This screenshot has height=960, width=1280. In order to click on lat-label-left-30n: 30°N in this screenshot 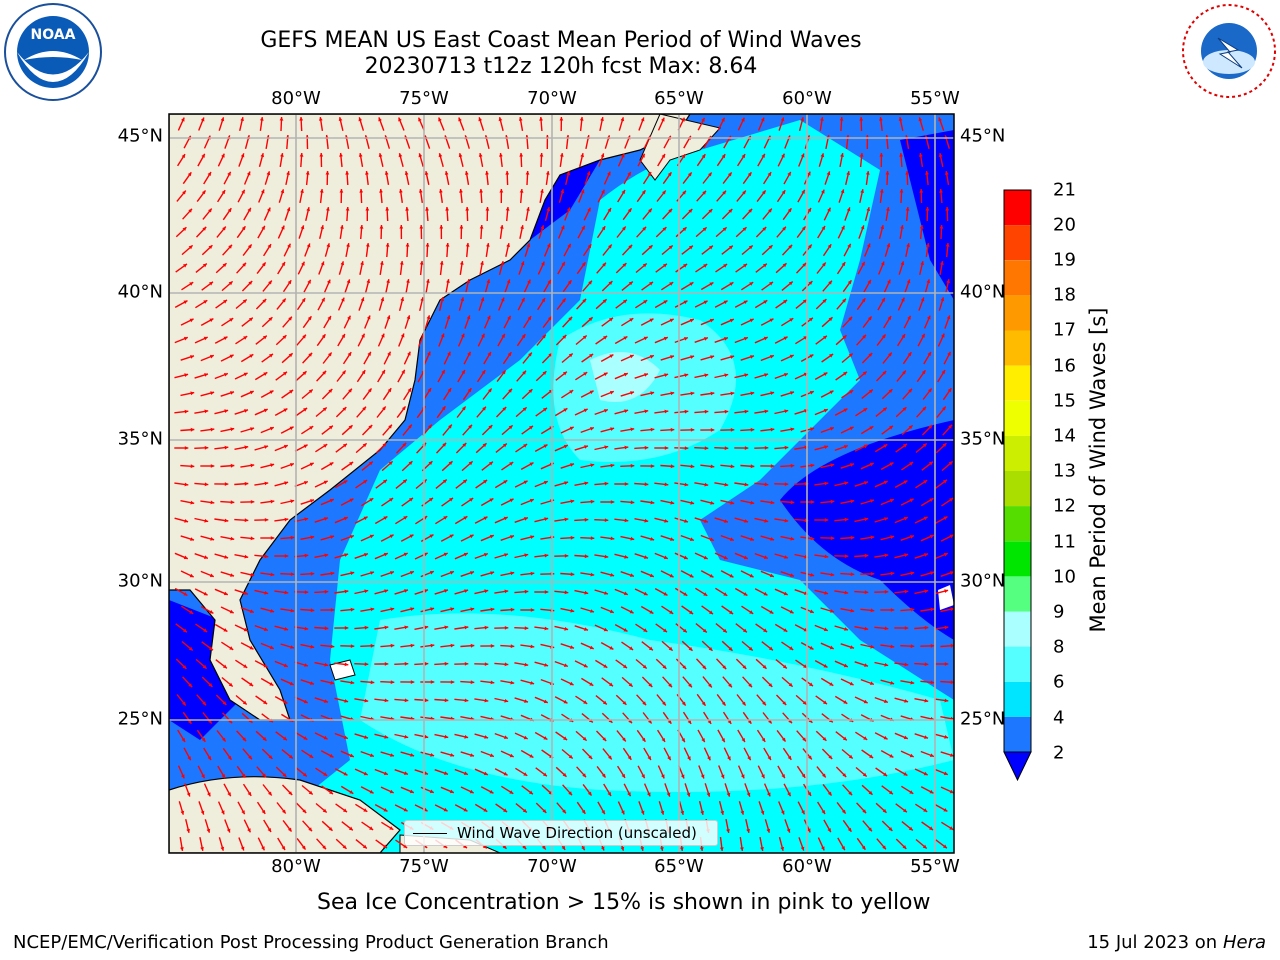, I will do `click(140, 581)`.